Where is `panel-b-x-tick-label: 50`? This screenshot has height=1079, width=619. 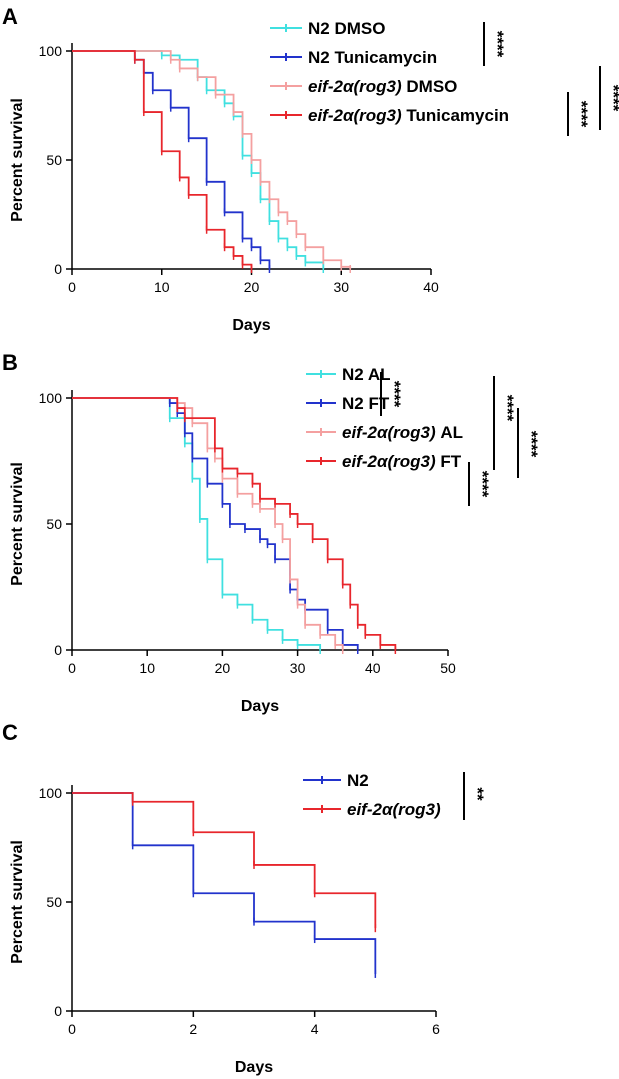
panel-b-x-tick-label: 50 is located at coordinates (448, 668).